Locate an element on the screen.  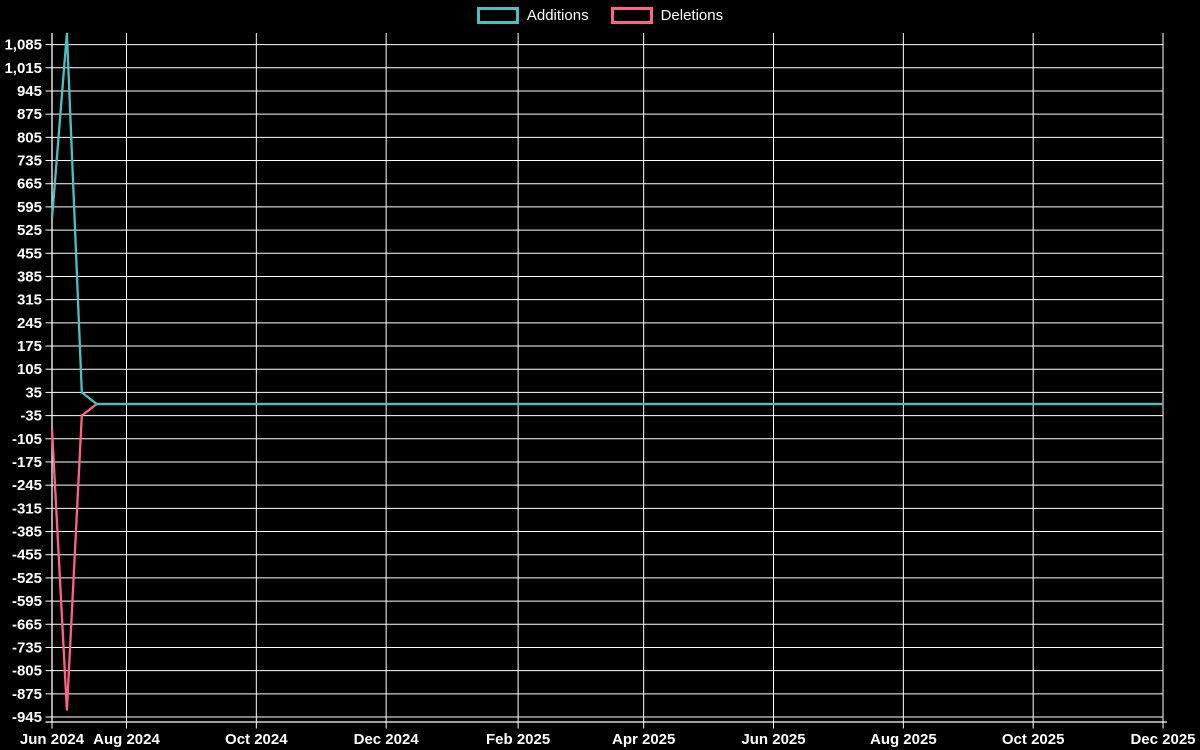
x-tick-label: Jun 2024 is located at coordinates (52, 739).